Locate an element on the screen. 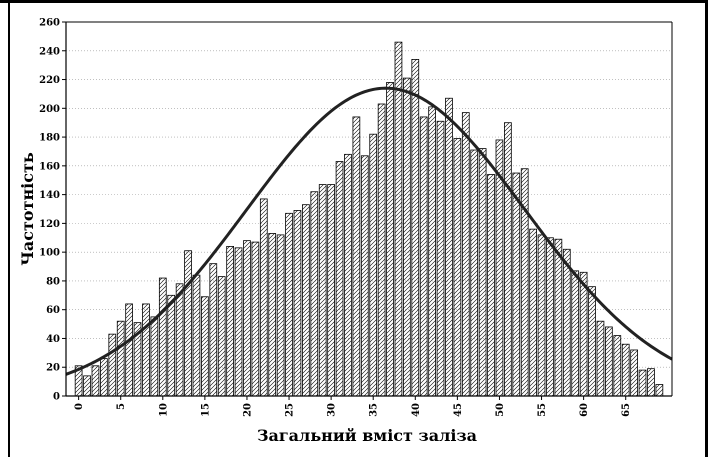 The width and height of the screenshot is (708, 457). x-tick-label: 45 is located at coordinates (458, 410).